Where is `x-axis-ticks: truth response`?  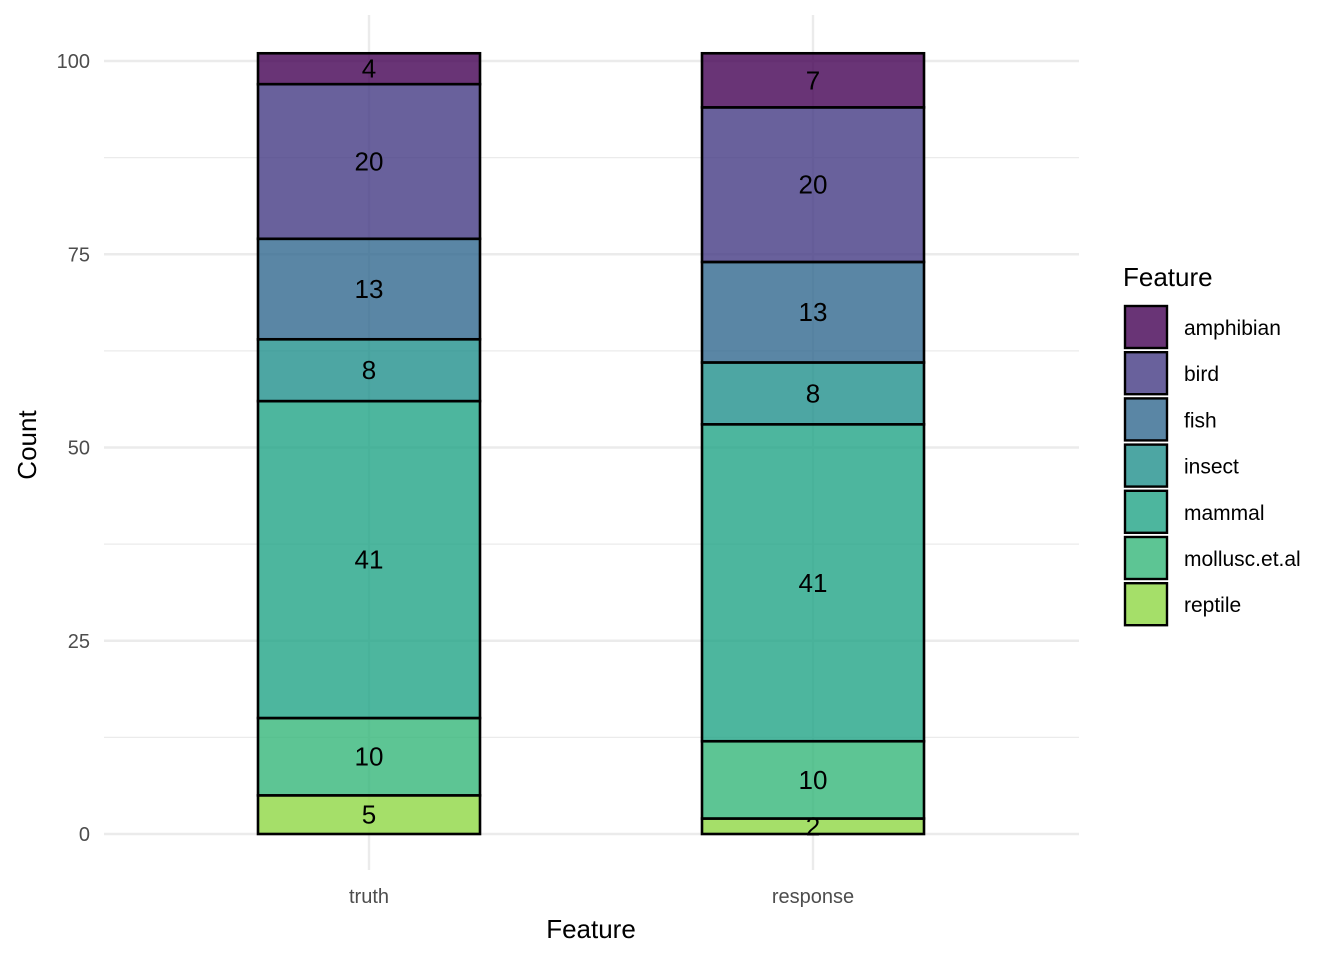
x-axis-ticks: truth response is located at coordinates (601, 897).